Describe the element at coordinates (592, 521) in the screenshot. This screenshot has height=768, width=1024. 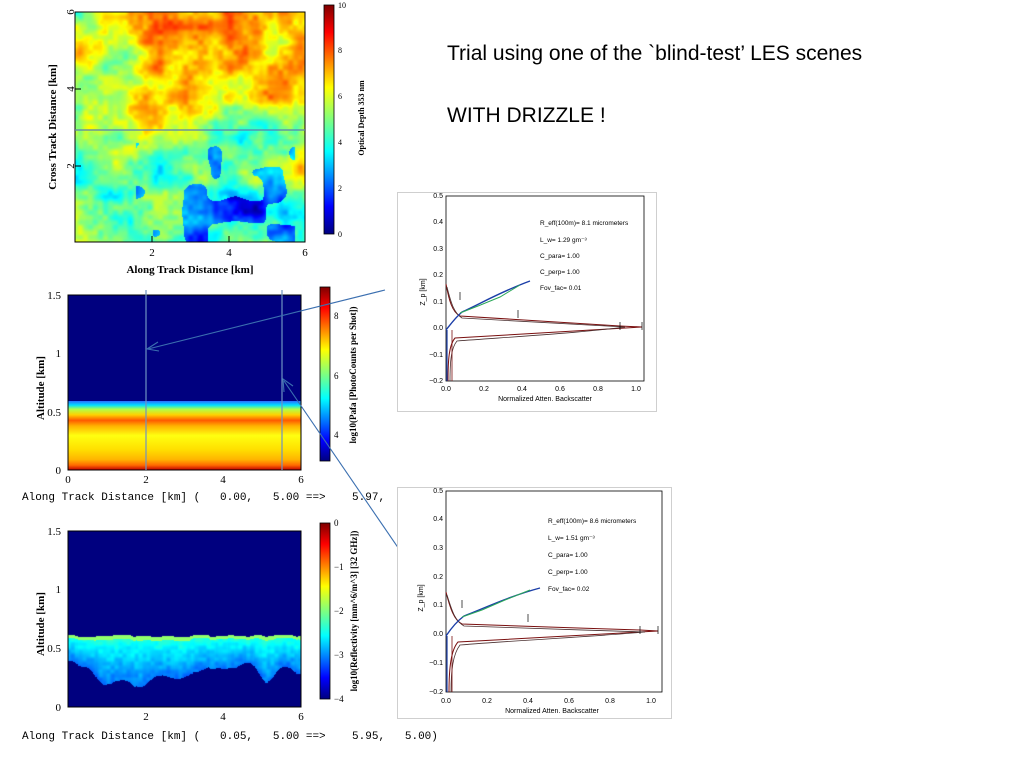
I see `profile-bottom-annotation: R_eff(100m)= 8.6 micrometers` at that location.